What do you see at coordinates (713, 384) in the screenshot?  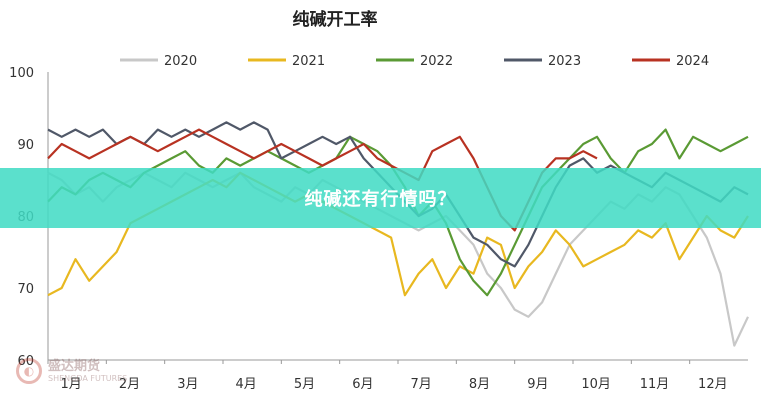 I see `x-tick-label: 12月` at bounding box center [713, 384].